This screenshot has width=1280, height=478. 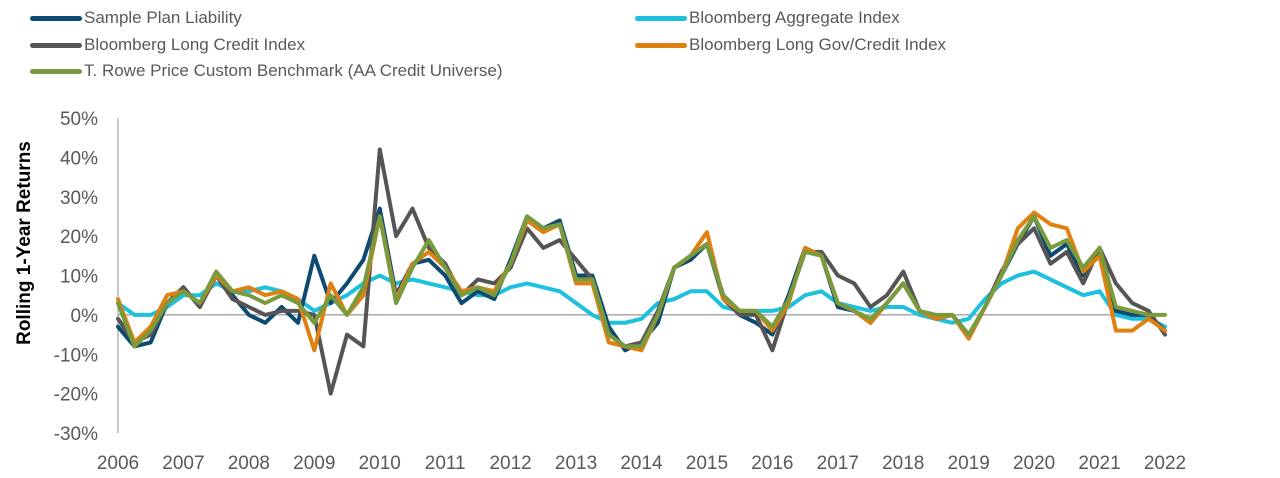 What do you see at coordinates (163, 17) in the screenshot?
I see `legend-label: Sample Plan Liability` at bounding box center [163, 17].